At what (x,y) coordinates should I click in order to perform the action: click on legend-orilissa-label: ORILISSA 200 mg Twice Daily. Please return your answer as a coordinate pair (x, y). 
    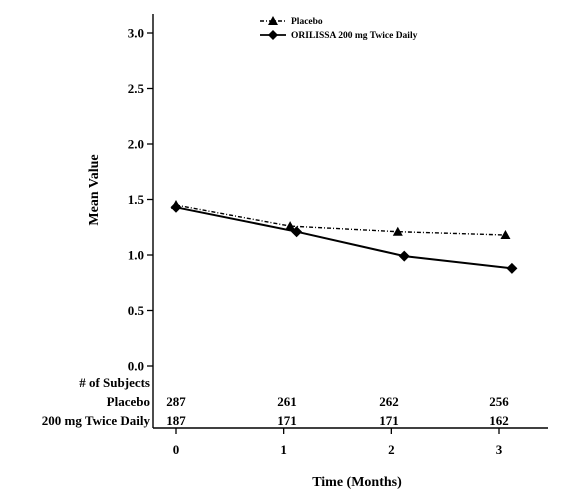
    Looking at the image, I should click on (354, 36).